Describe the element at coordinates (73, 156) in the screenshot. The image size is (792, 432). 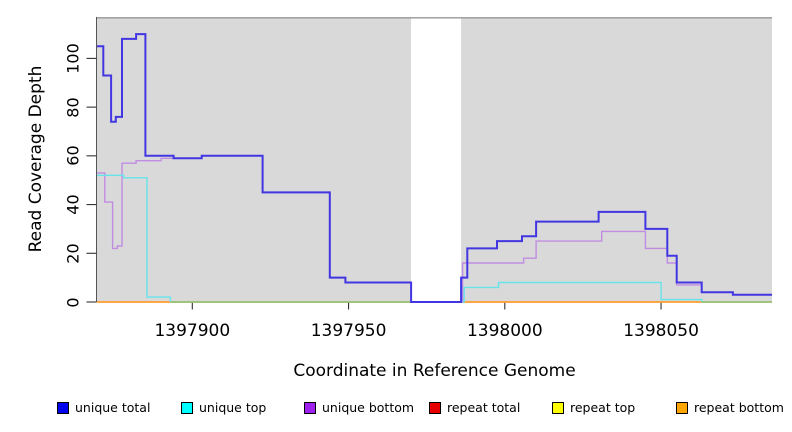
I see `y-tick-label: 60` at that location.